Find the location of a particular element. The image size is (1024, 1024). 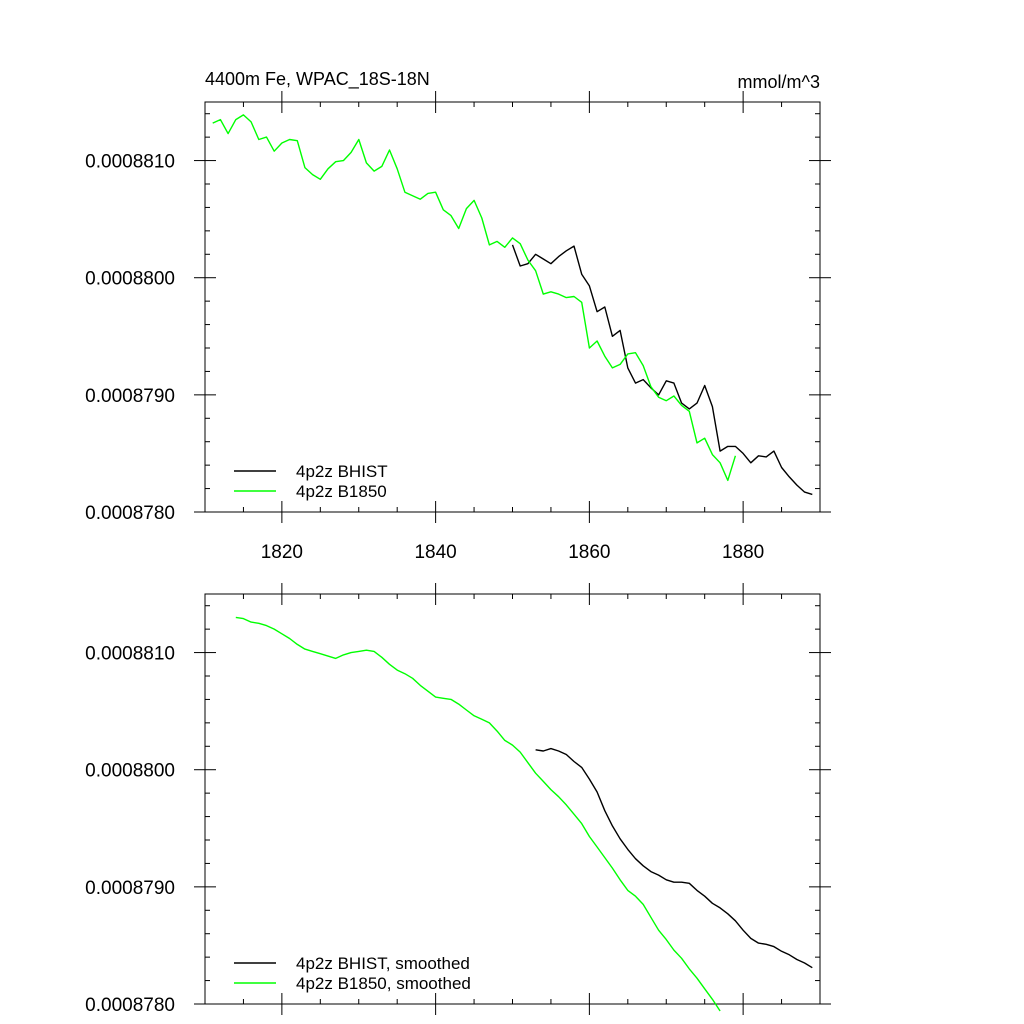

legend-label: 4p2z B1850, smoothed is located at coordinates (383, 983).